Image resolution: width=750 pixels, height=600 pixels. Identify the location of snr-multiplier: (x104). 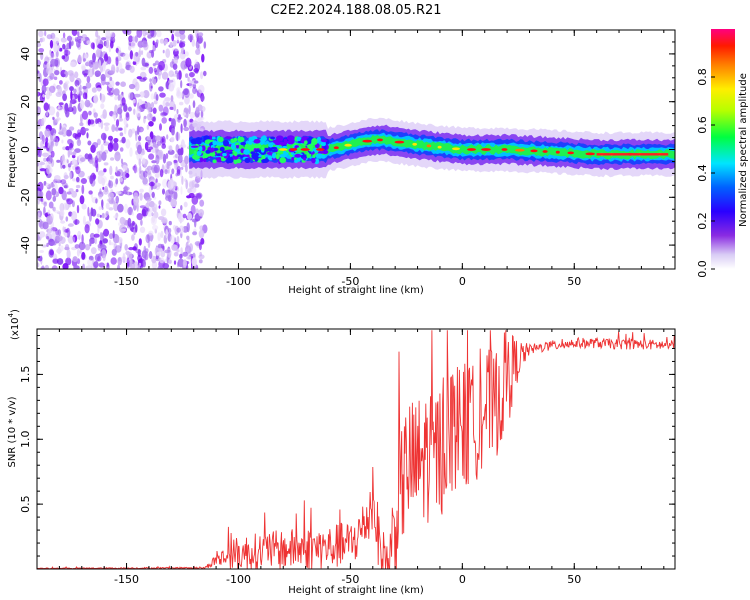
(14, 324).